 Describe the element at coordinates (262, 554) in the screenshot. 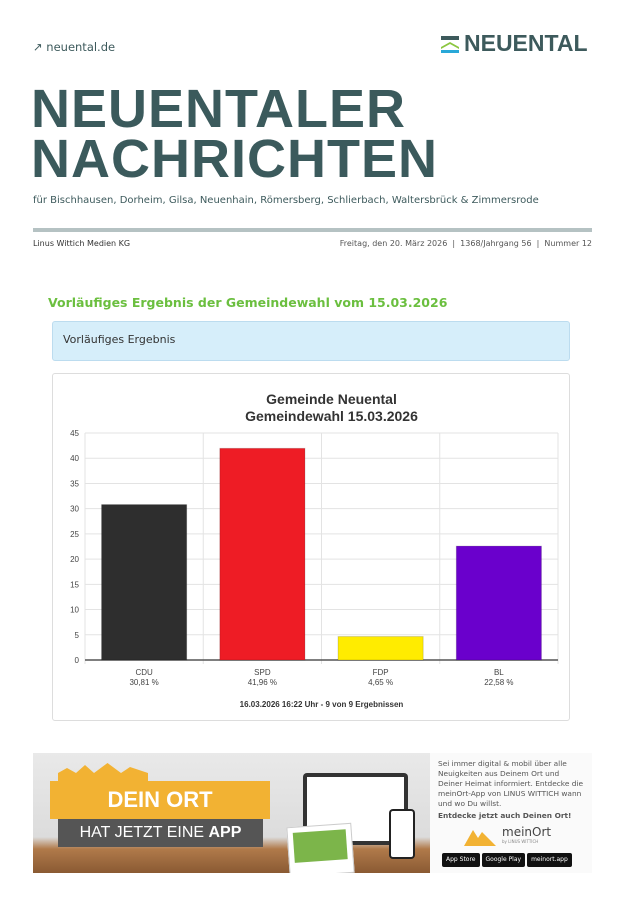

I see `bar-spd` at that location.